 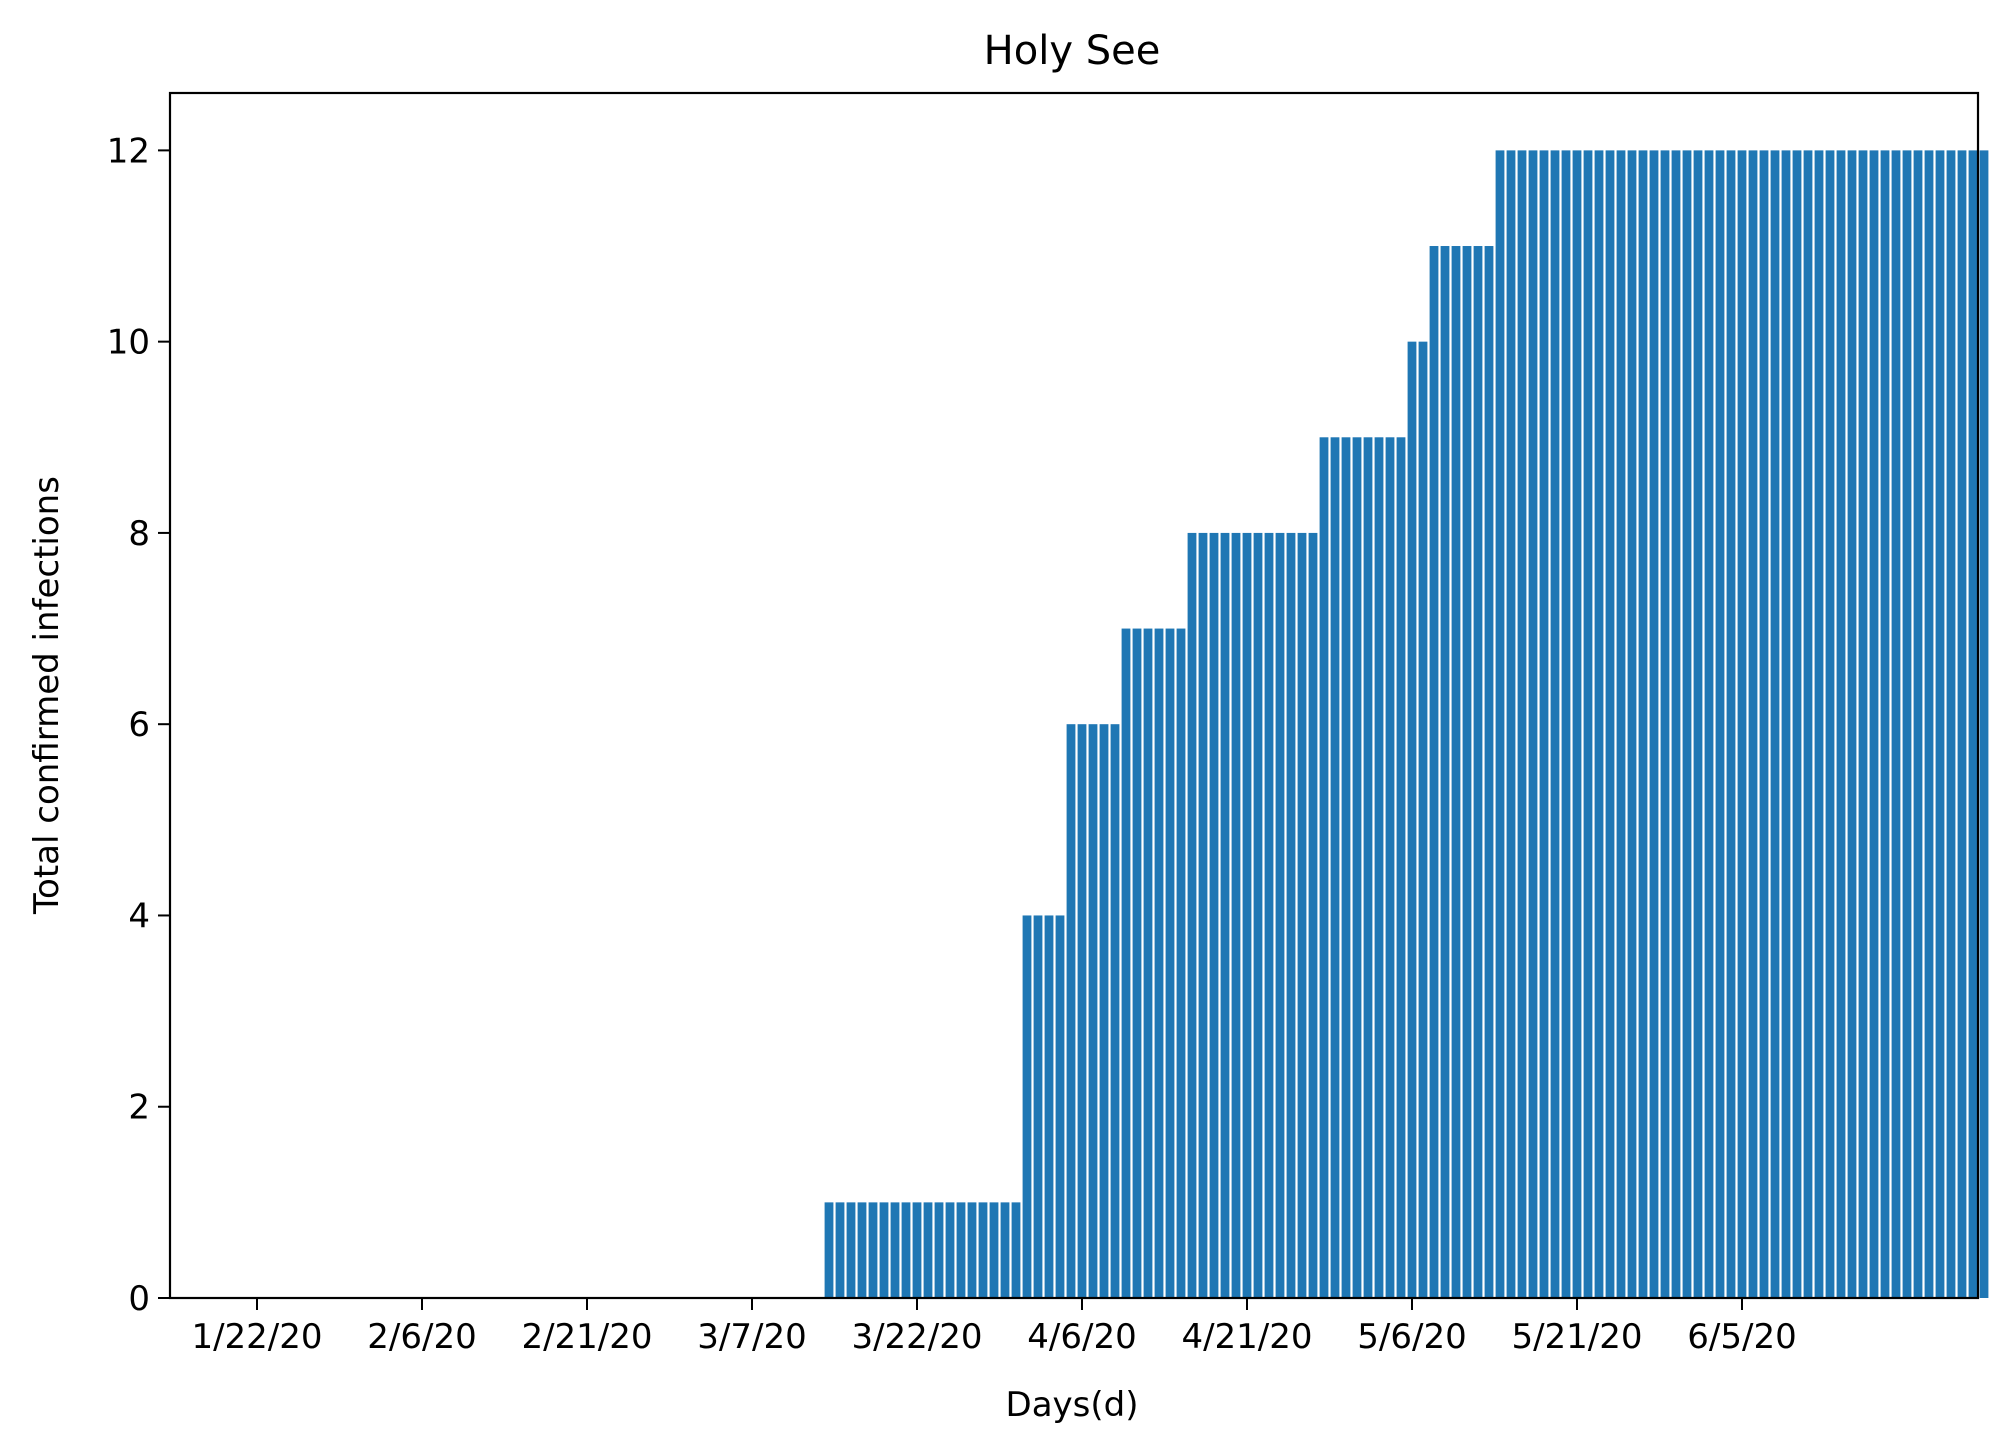 What do you see at coordinates (916, 1337) in the screenshot?
I see `x-tick-label: 3/22/20` at bounding box center [916, 1337].